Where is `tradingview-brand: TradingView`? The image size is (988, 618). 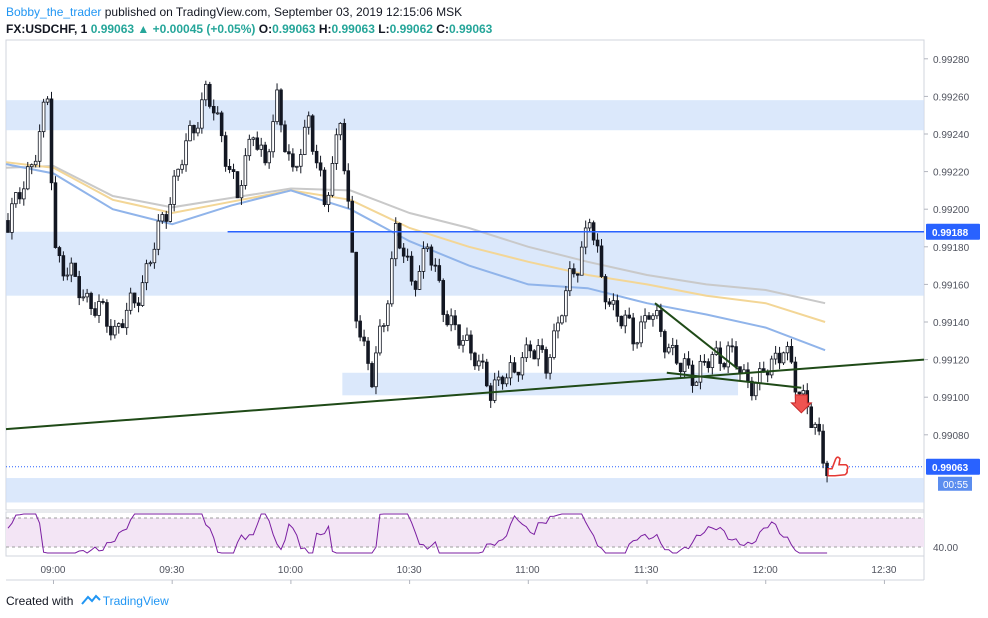 tradingview-brand: TradingView is located at coordinates (135, 601).